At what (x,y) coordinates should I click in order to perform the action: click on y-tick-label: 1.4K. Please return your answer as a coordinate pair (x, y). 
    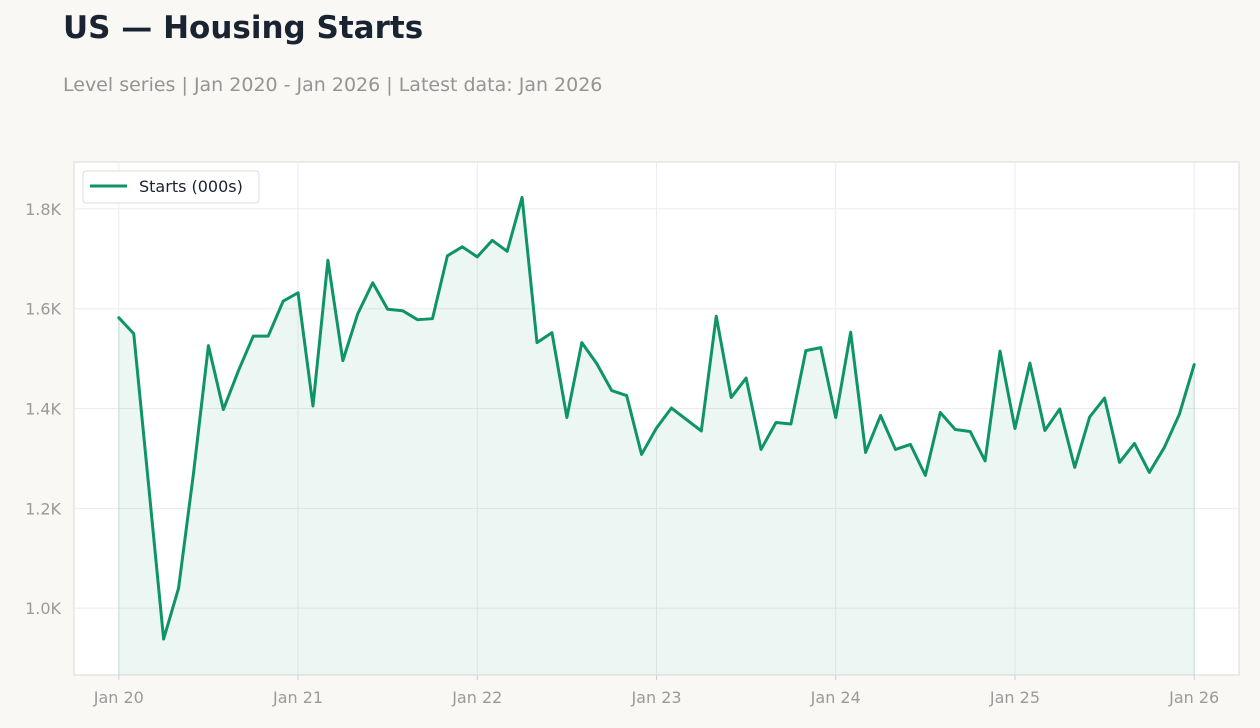
    Looking at the image, I should click on (43, 409).